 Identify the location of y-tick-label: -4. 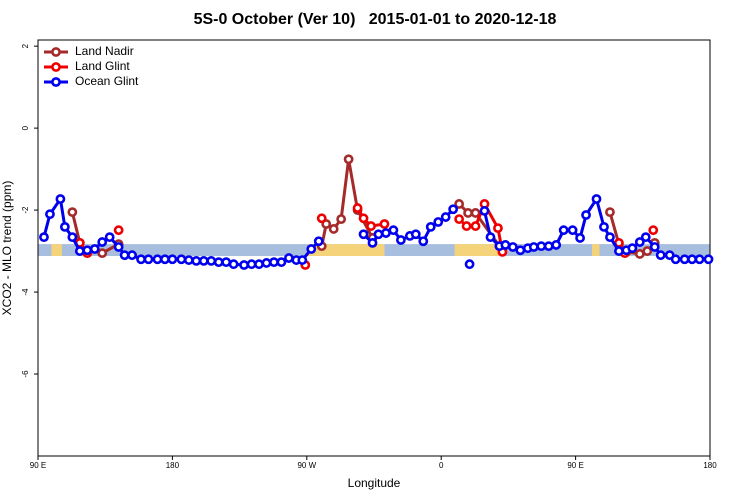
(25, 292).